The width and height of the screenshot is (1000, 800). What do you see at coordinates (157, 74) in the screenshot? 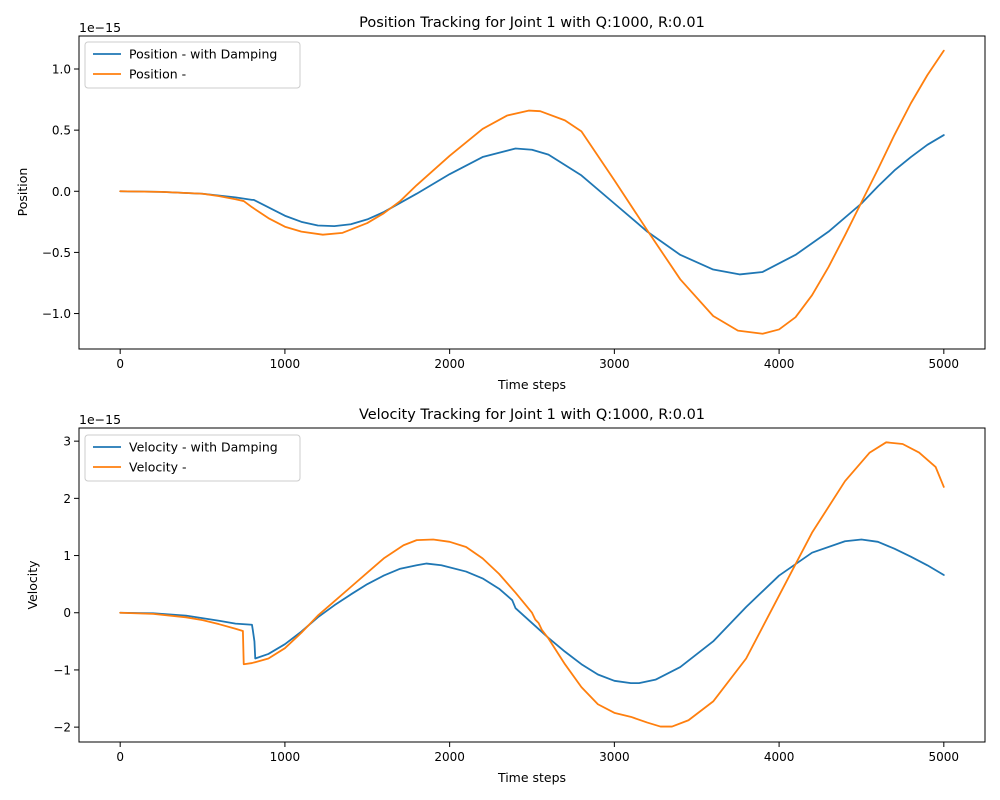
I see `position-legend-label-plain: Position -` at bounding box center [157, 74].